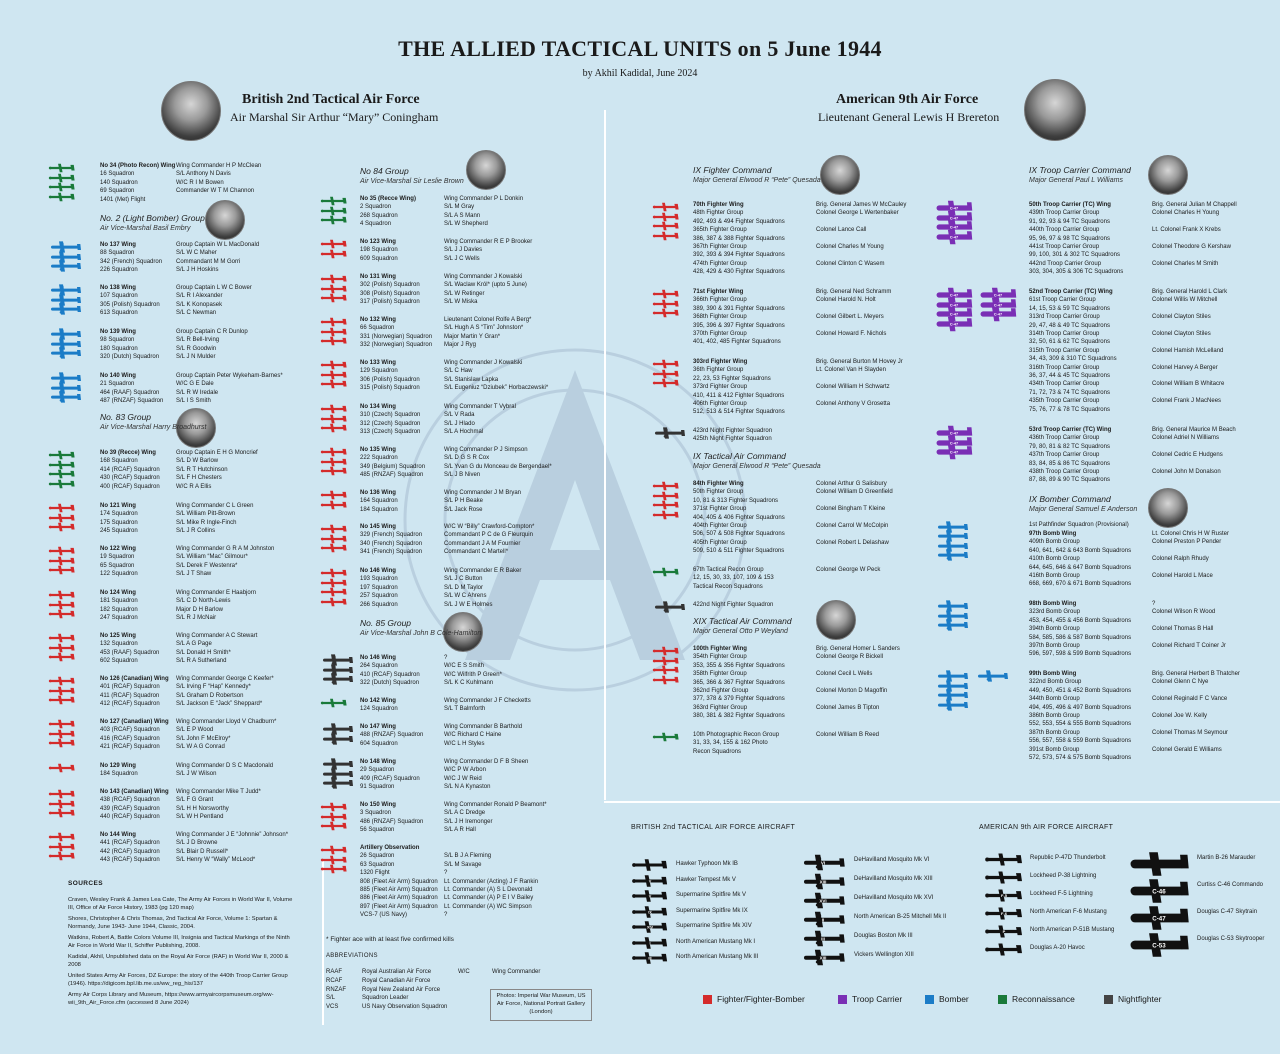  I want to click on unit-commander: Colonel George L Wertenbaker, so click(857, 213).